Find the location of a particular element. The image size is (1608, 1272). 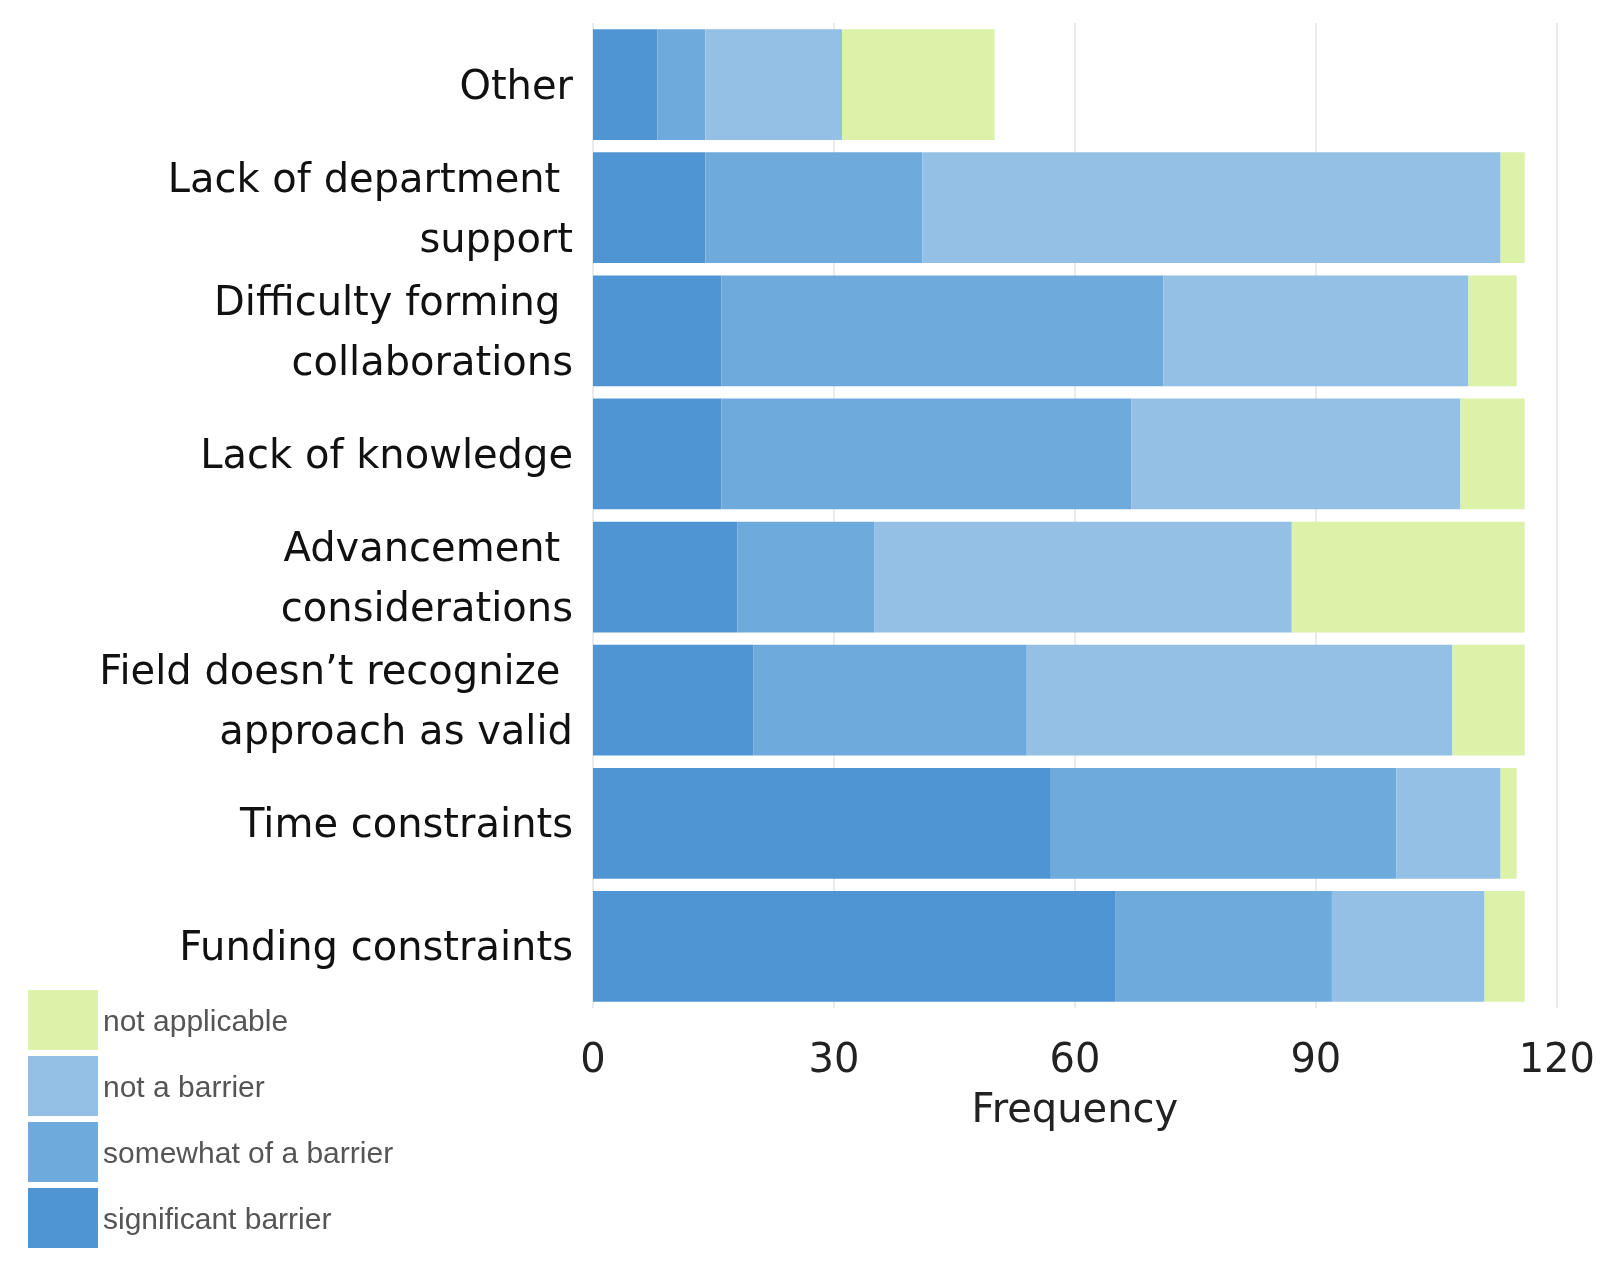

y-tick-label: Other is located at coordinates (516, 84).